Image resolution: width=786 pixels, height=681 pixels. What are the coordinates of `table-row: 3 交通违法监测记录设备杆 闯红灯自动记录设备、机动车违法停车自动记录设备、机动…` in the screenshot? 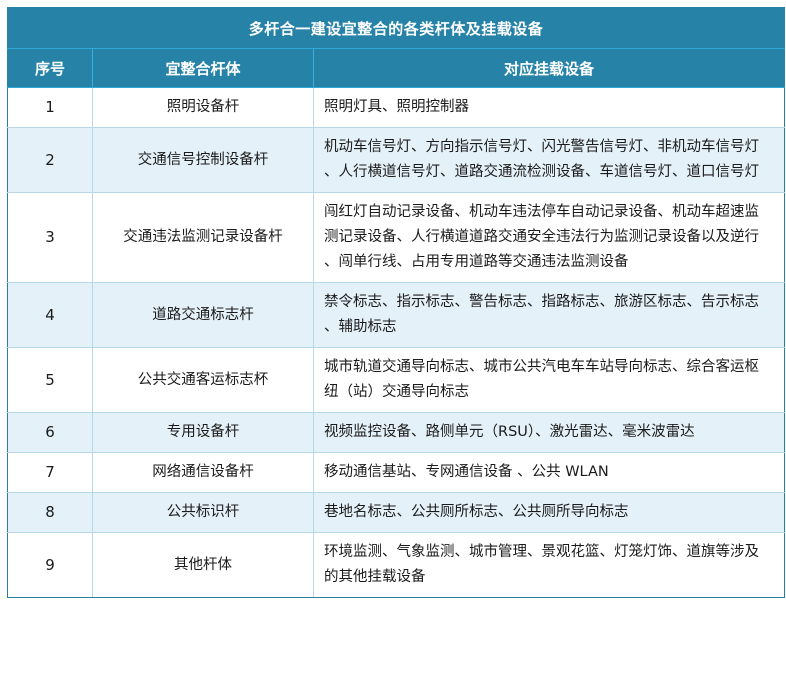 It's located at (396, 237).